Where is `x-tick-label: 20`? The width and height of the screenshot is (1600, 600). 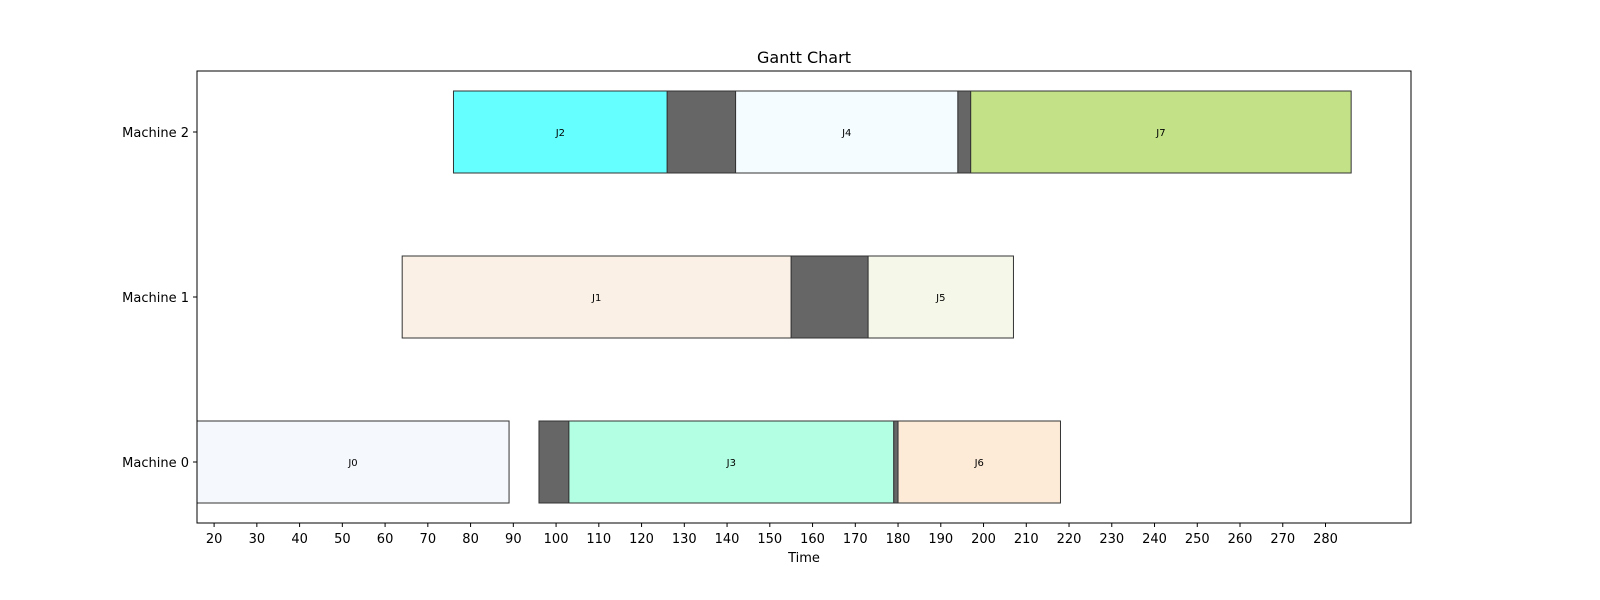 x-tick-label: 20 is located at coordinates (214, 539).